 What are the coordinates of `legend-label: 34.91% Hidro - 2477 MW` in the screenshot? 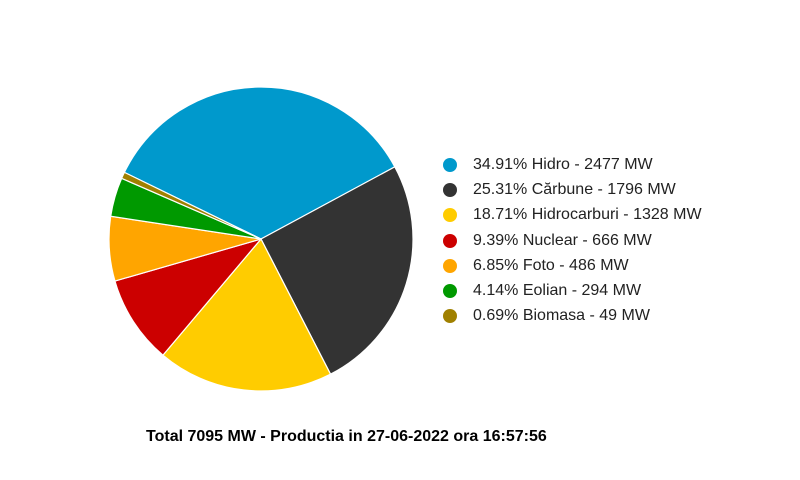 It's located at (563, 164).